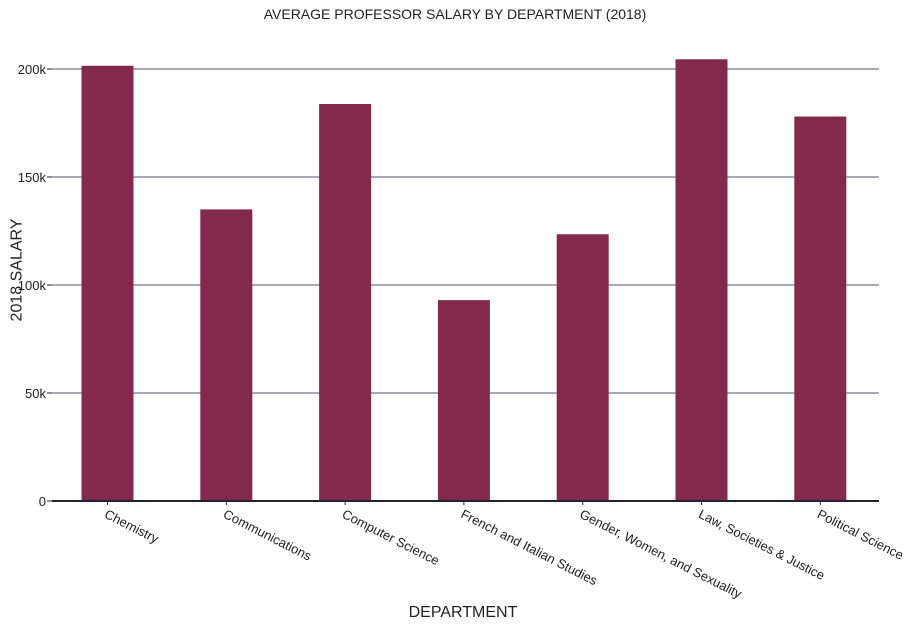 This screenshot has height=630, width=910. I want to click on x-axis-title: DEPARTMENT, so click(463, 612).